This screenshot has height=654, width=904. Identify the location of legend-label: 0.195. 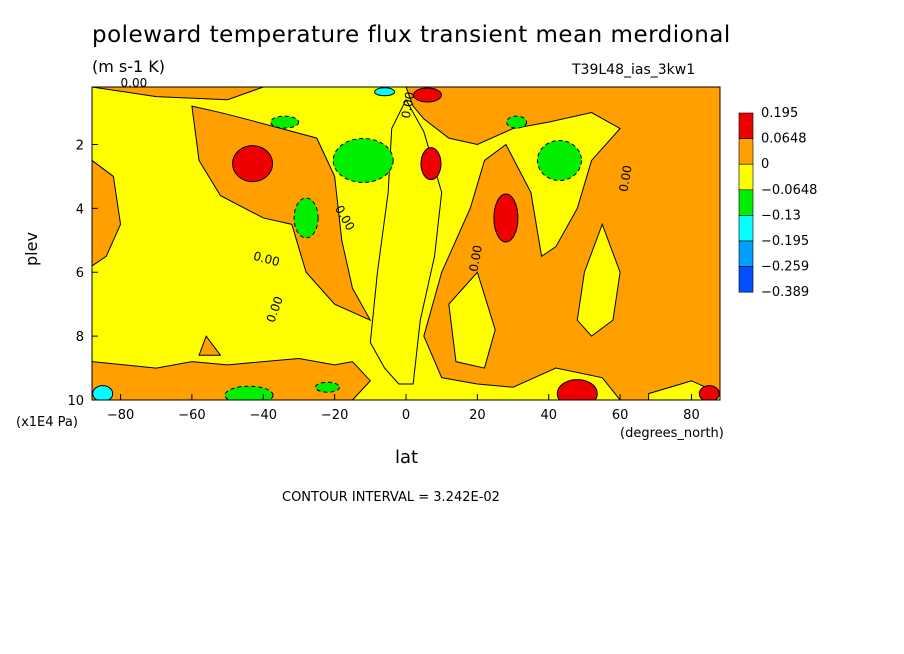
(779, 113).